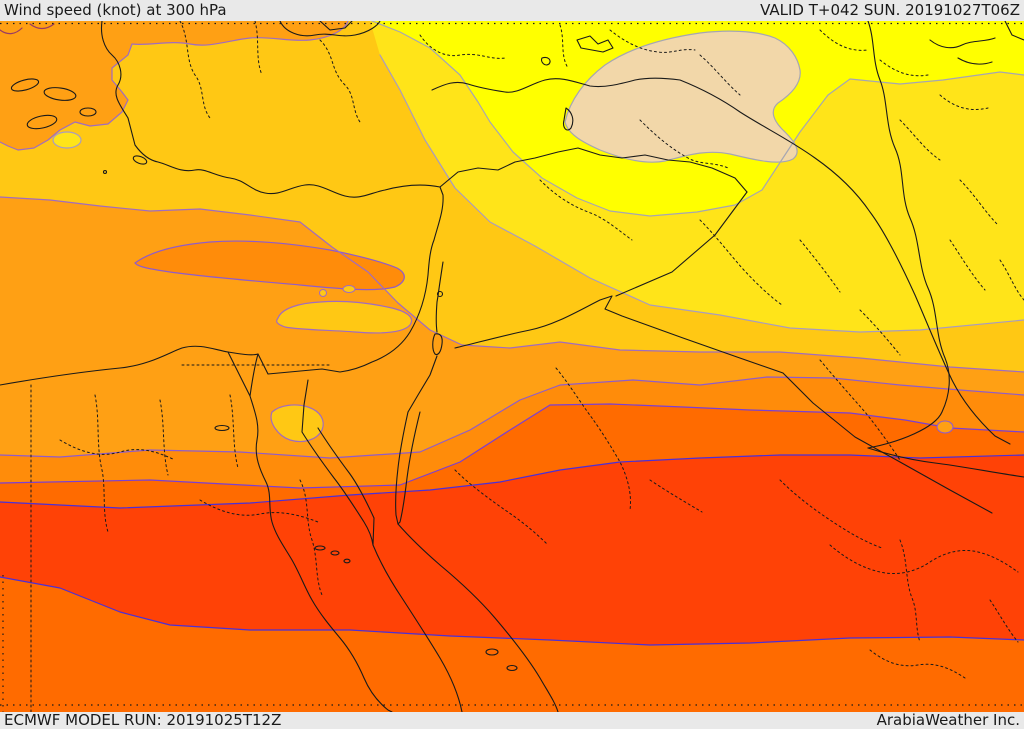 Image resolution: width=1024 pixels, height=729 pixels. What do you see at coordinates (114, 70) in the screenshot?
I see `coastline-aegean` at bounding box center [114, 70].